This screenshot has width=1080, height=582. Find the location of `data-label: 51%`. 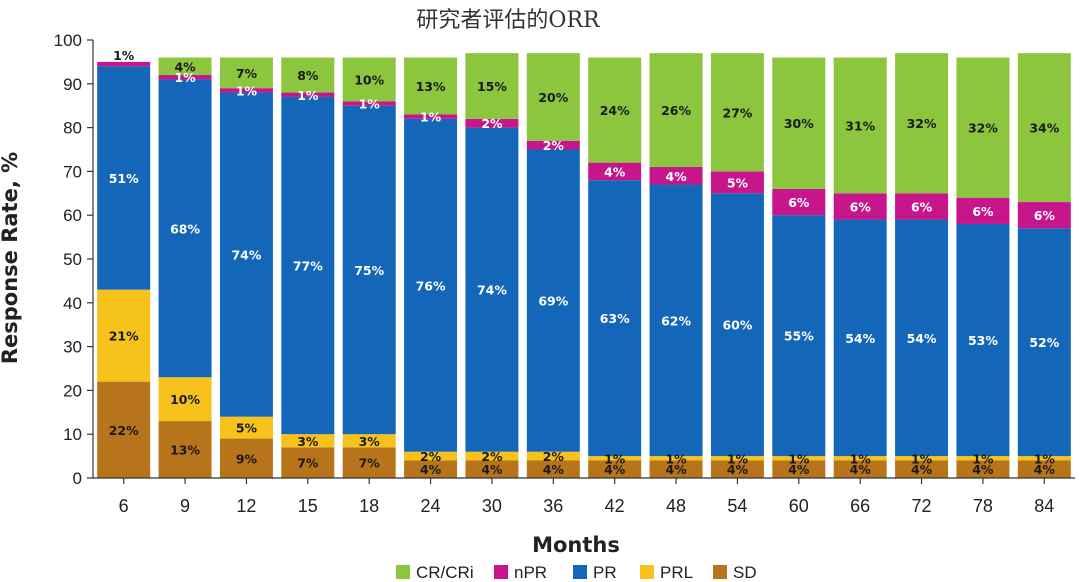

data-label: 51% is located at coordinates (124, 178).